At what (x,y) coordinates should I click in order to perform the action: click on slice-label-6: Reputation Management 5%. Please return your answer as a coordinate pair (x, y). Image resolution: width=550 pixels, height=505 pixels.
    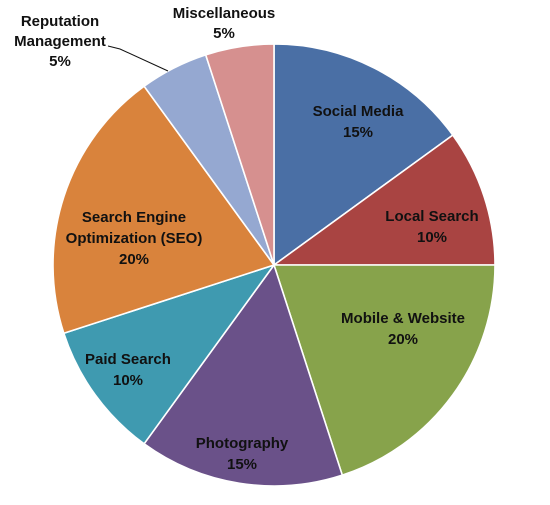
    Looking at the image, I should click on (60, 41).